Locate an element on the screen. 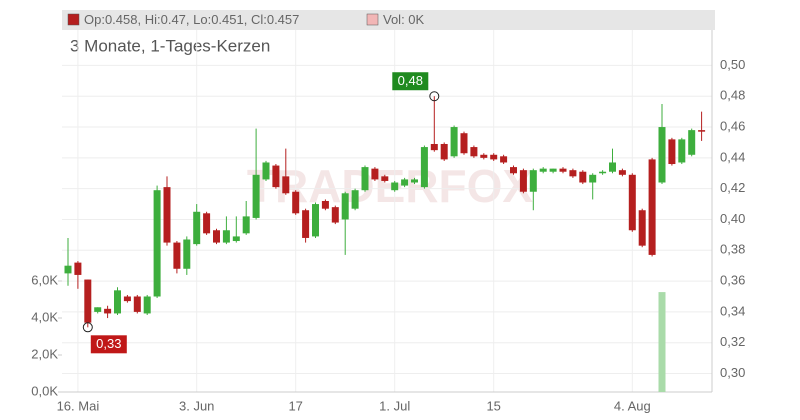 The image size is (800, 420). y-tick-label: 0,36 is located at coordinates (732, 280).